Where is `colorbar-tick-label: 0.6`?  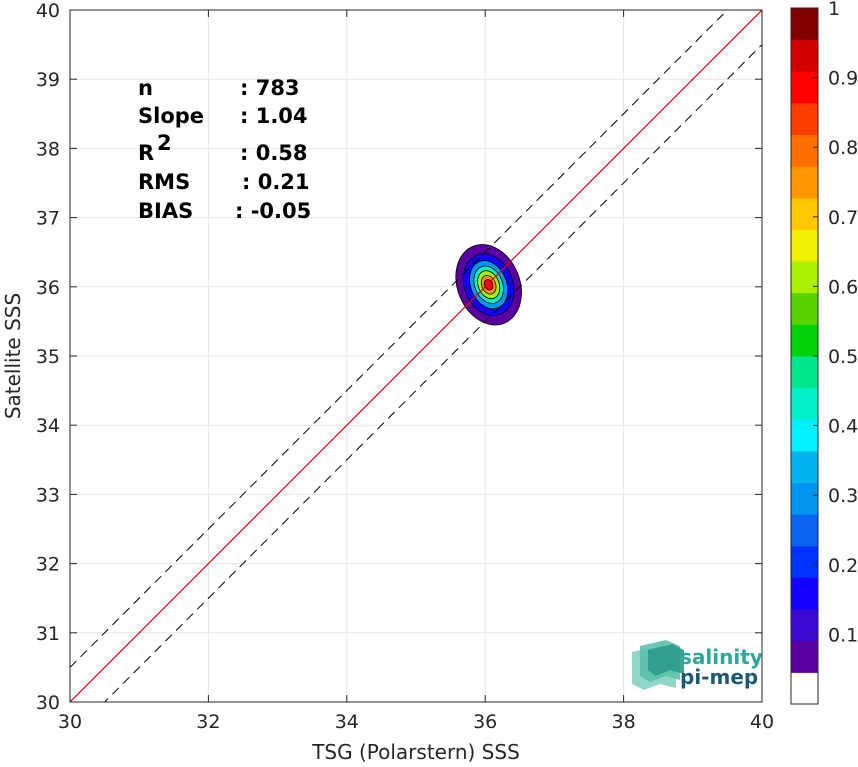
colorbar-tick-label: 0.6 is located at coordinates (843, 287).